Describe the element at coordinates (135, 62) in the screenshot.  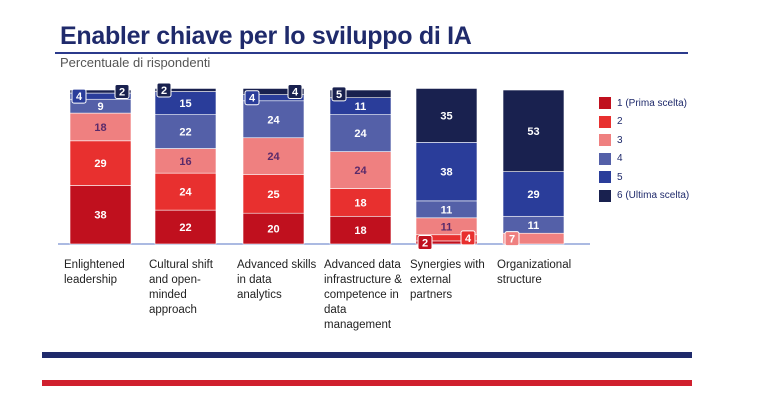
I see `chart-subtitle: Percentuale di rispondenti` at that location.